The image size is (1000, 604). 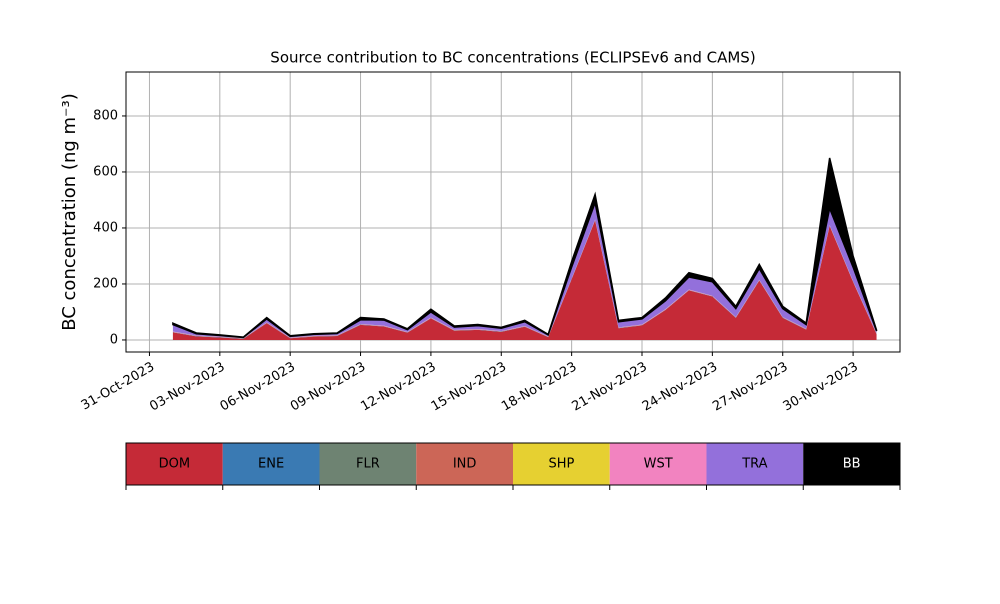 I want to click on y-tick-label: 200, so click(x=105, y=283).